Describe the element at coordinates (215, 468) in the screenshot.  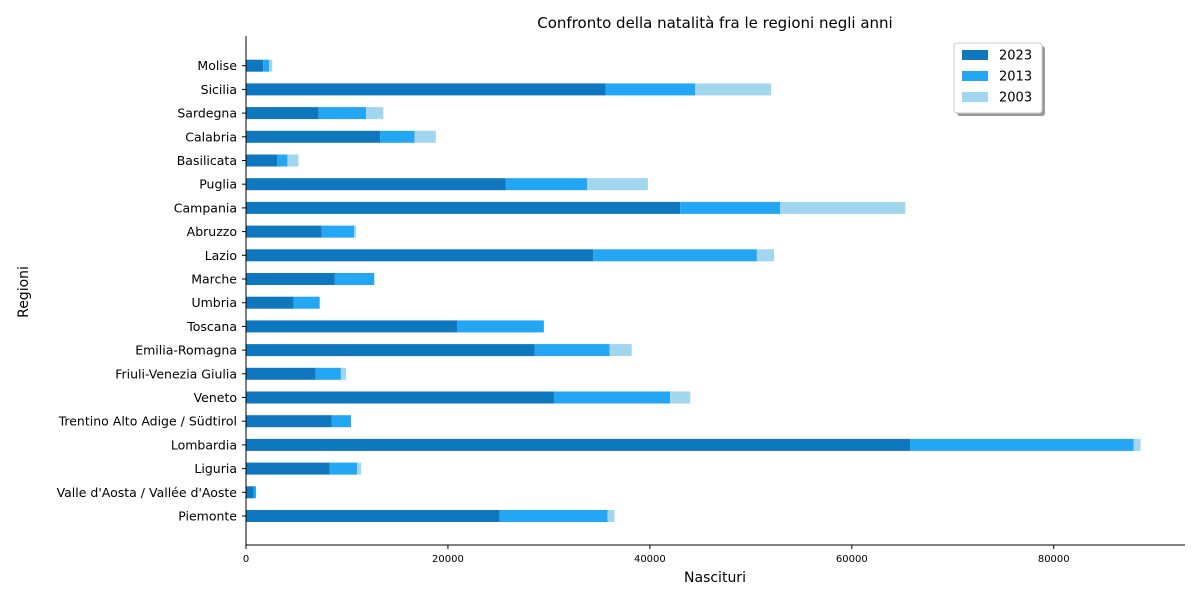
I see `y-tick-label: Liguria` at that location.